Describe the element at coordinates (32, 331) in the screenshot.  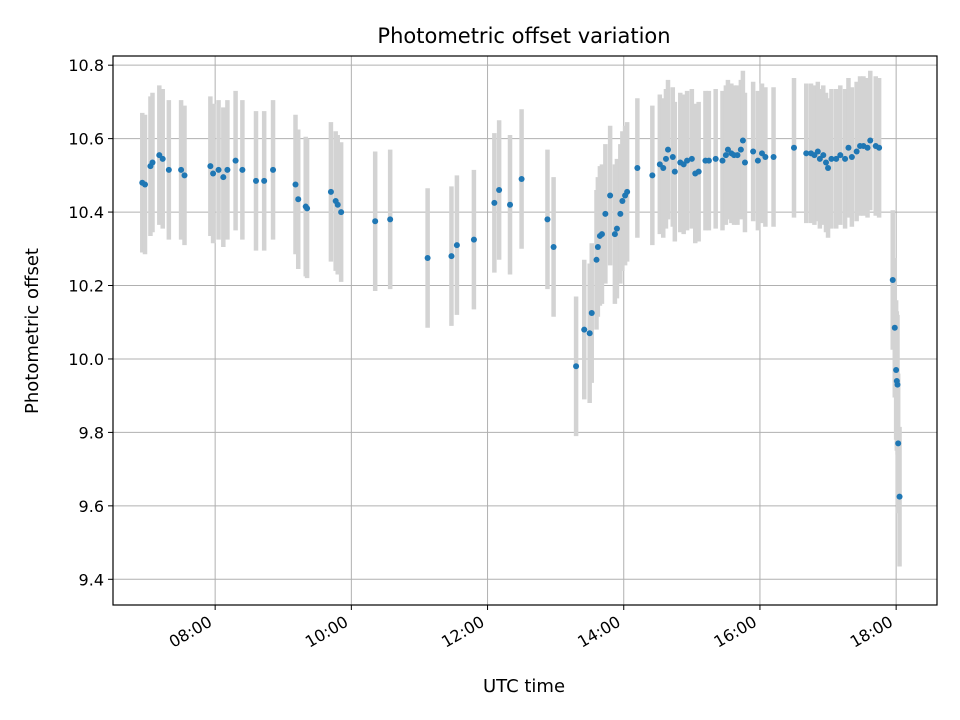
I see `y-axis-title: Photometric offset` at that location.